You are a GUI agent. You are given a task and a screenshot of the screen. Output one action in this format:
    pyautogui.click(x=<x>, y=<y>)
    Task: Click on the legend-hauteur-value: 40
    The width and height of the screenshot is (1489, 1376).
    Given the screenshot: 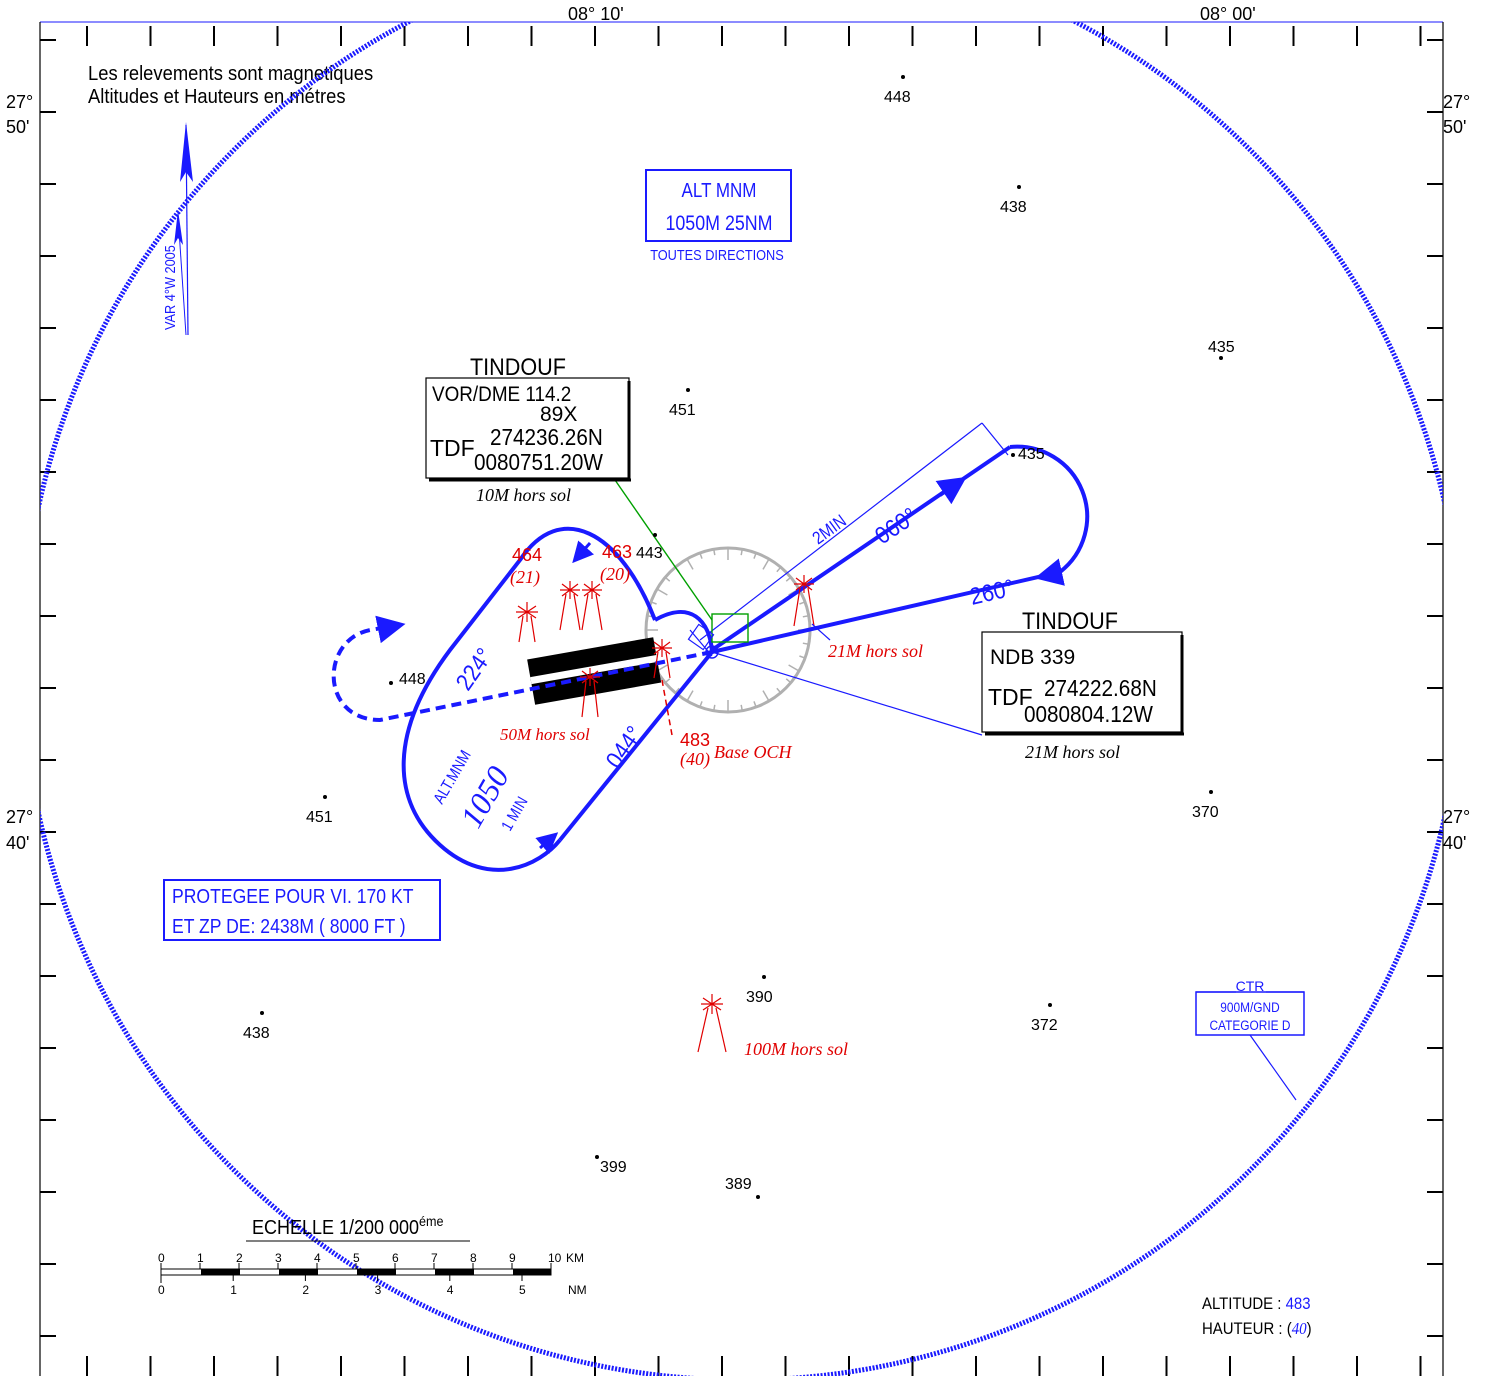 What is the action you would take?
    pyautogui.click(x=1299, y=1329)
    